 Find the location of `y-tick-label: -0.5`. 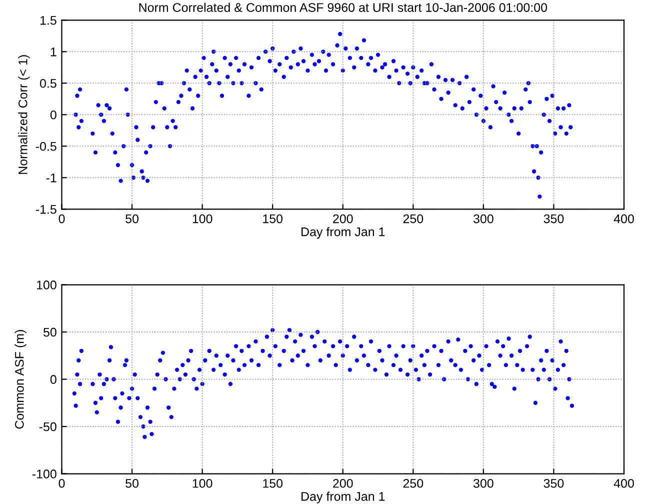

y-tick-label: -0.5 is located at coordinates (46, 146).